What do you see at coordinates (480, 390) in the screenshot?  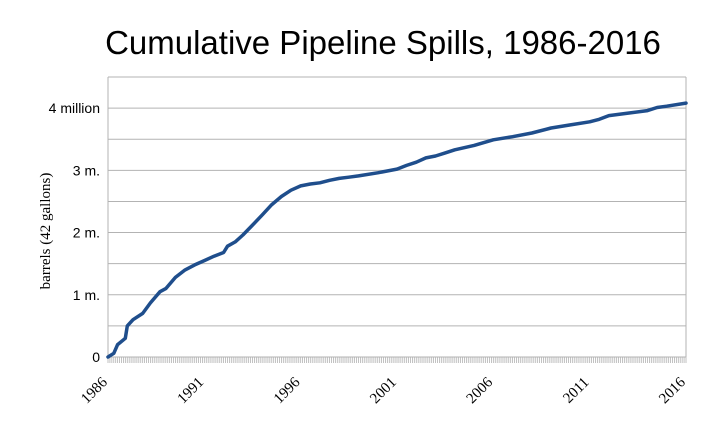 I see `x-tick-label: 2006` at bounding box center [480, 390].